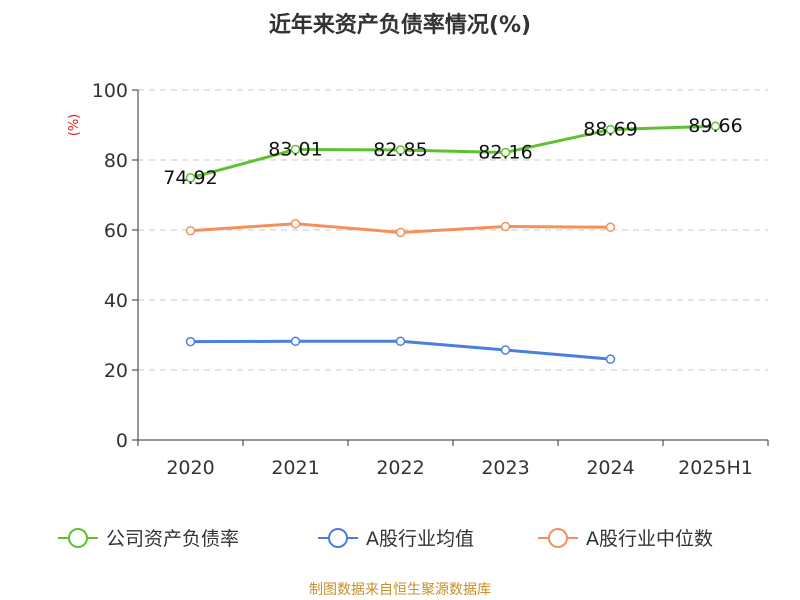 The width and height of the screenshot is (800, 600). What do you see at coordinates (400, 468) in the screenshot?
I see `x-tick-label: 2022` at bounding box center [400, 468].